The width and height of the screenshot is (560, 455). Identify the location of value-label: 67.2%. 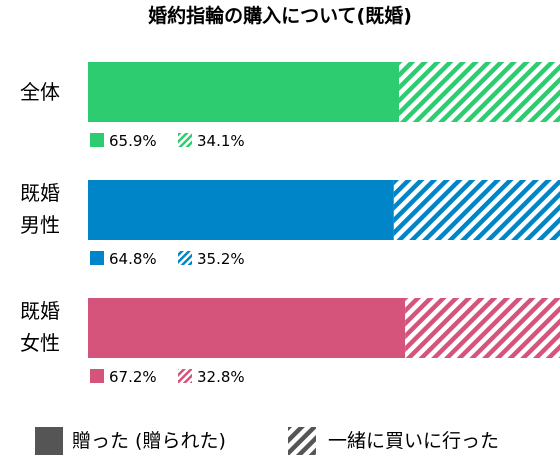
(133, 377).